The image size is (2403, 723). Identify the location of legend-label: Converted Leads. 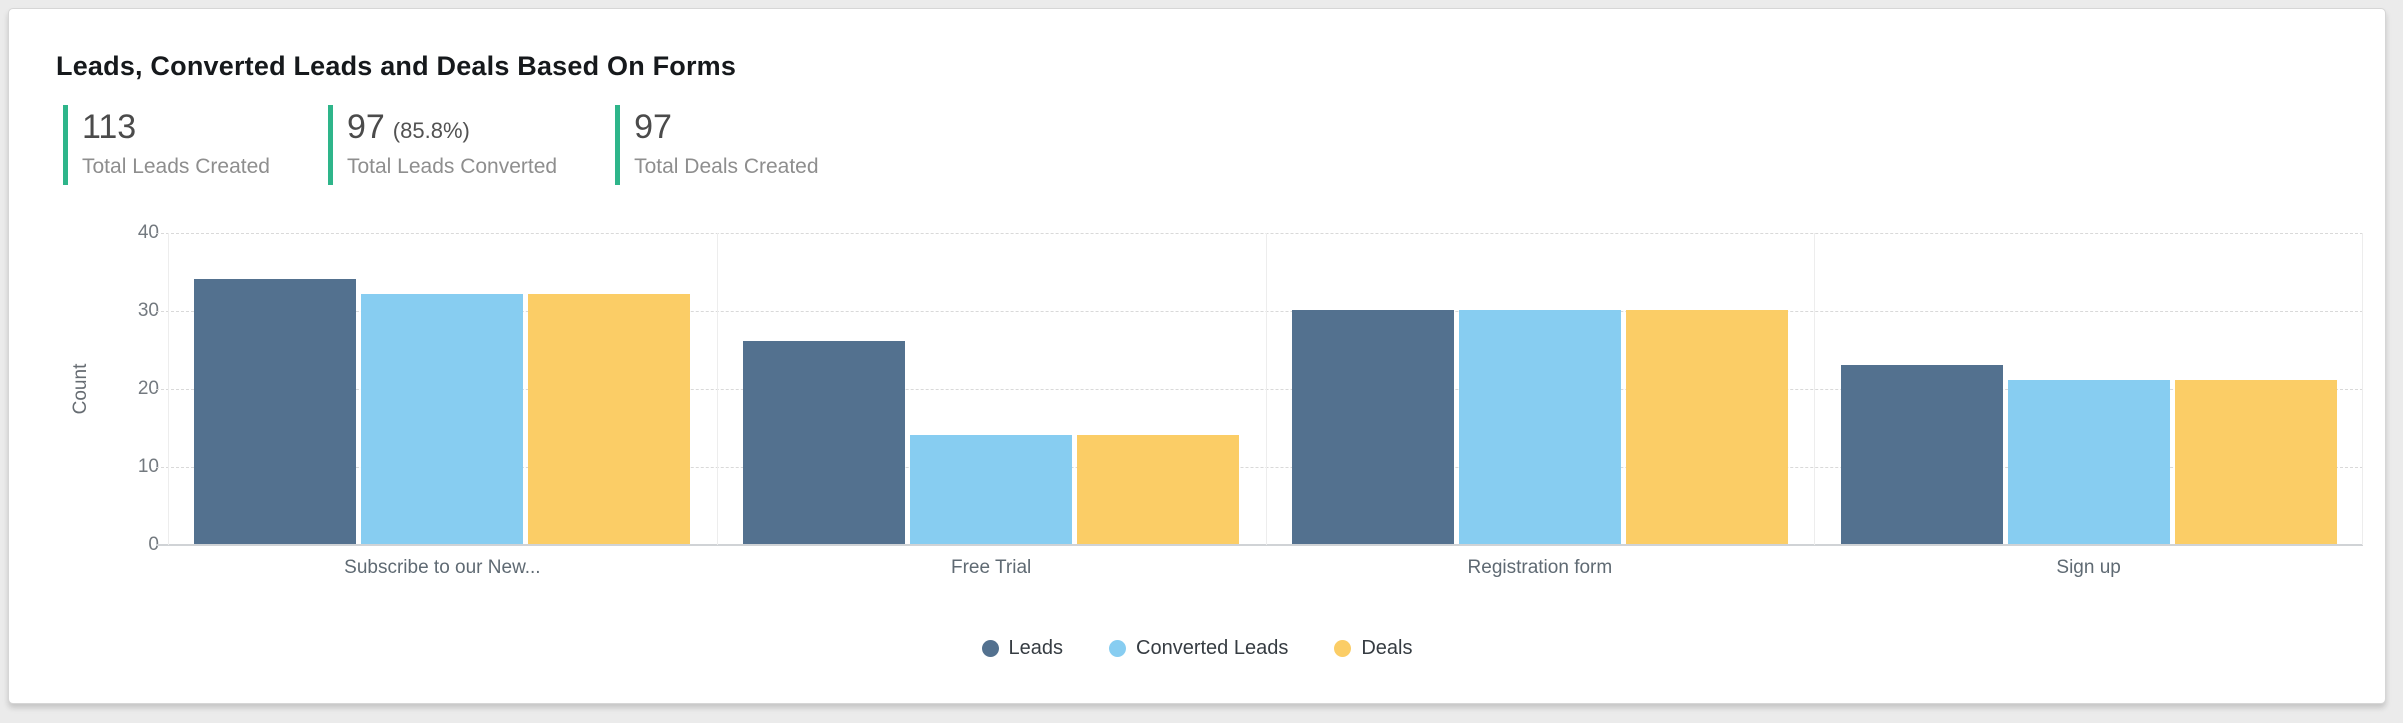
(1212, 648).